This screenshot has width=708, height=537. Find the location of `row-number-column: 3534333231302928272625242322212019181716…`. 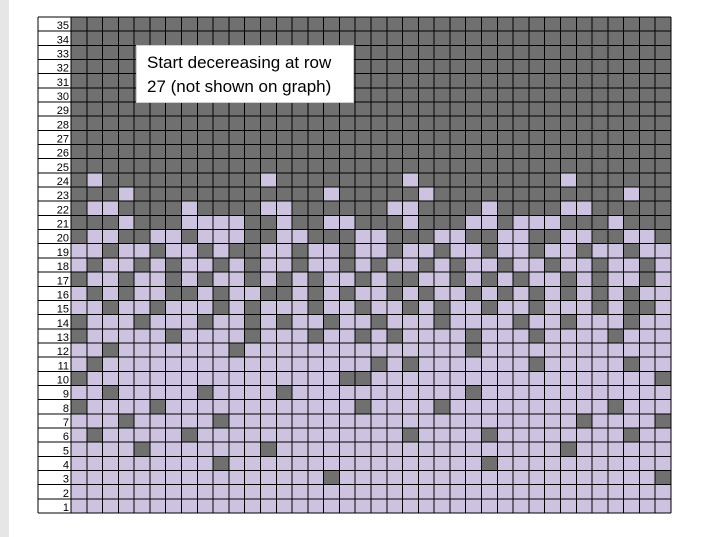

row-number-column: 3534333231302928272625242322212019181716… is located at coordinates (54, 265).